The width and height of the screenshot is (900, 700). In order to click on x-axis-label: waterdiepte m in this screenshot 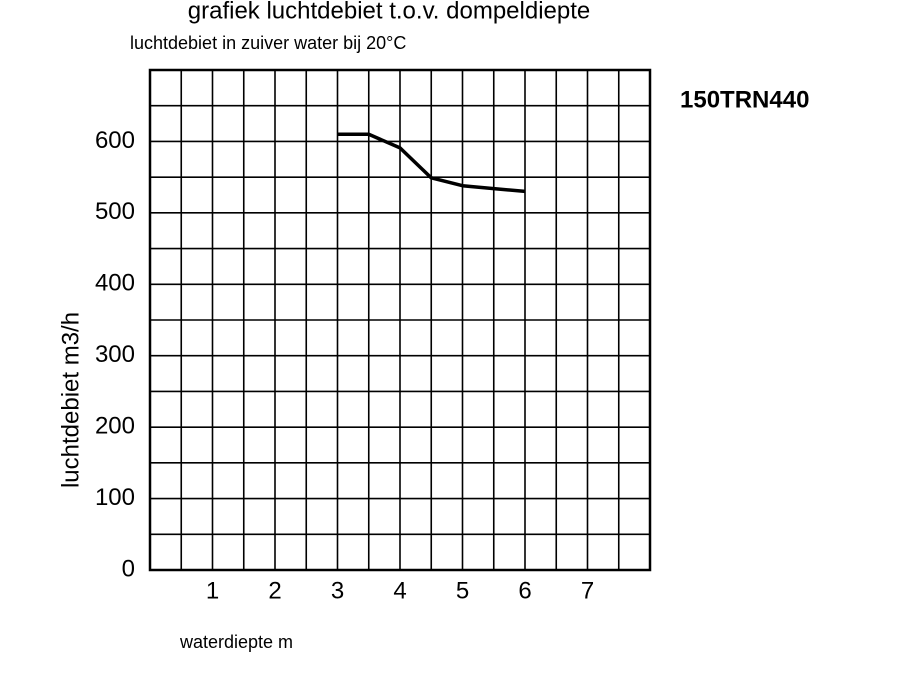, I will do `click(236, 642)`.